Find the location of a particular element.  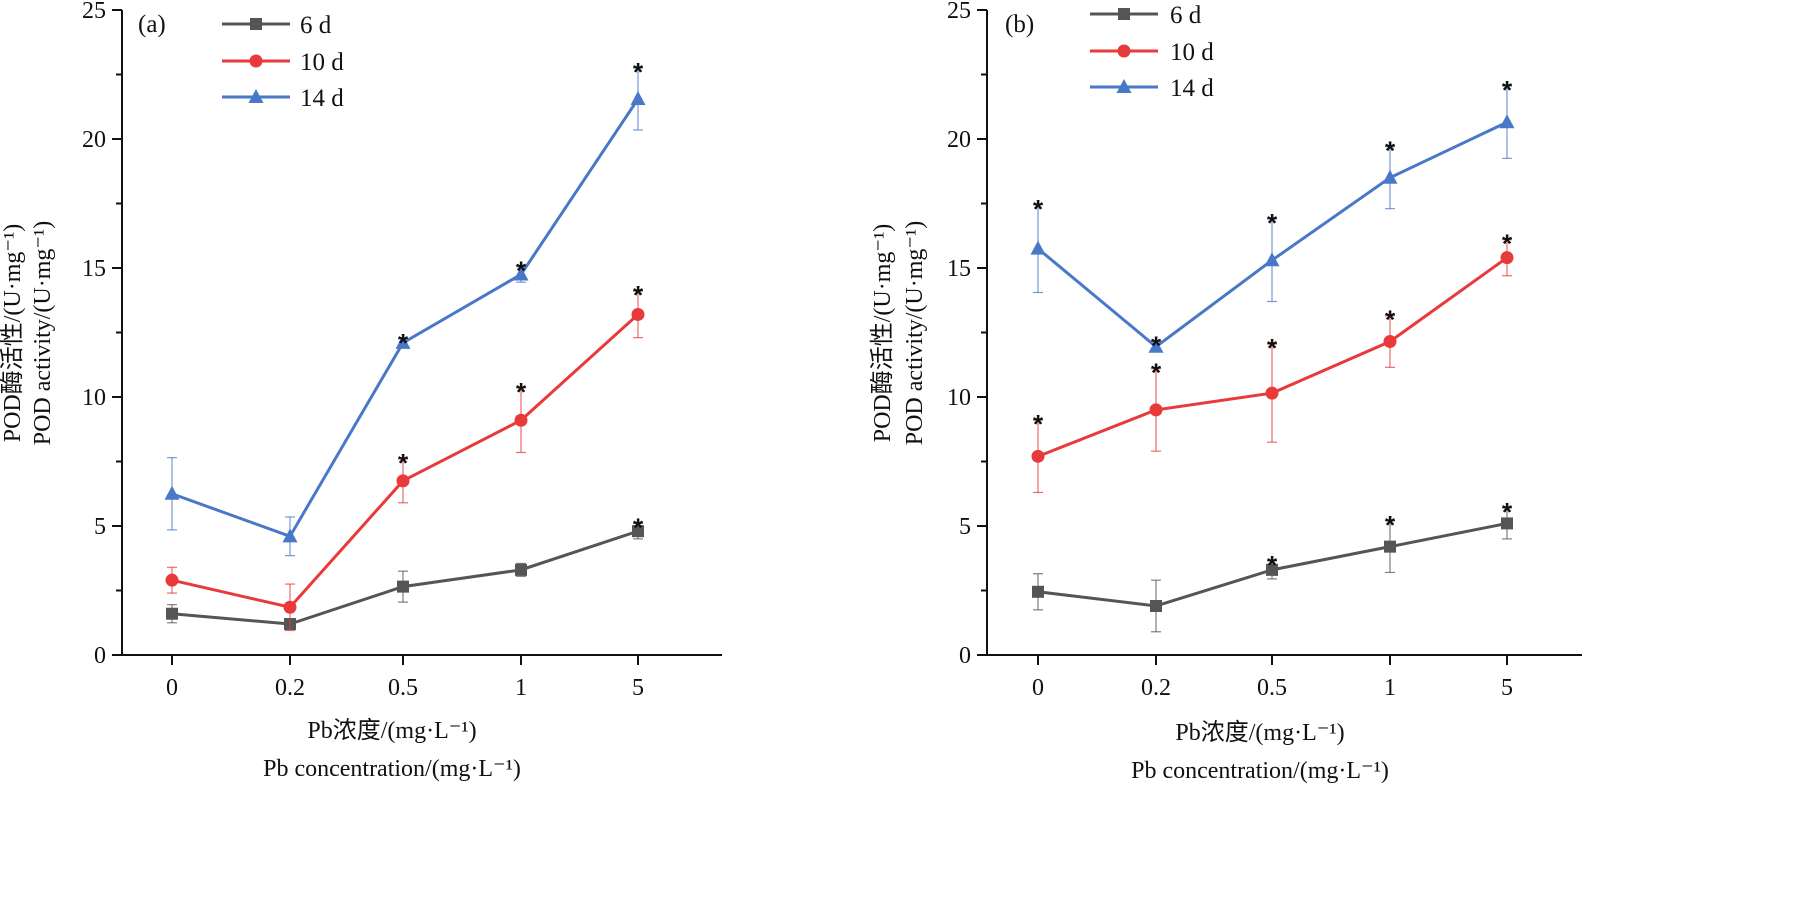

series-10-d: * * * is located at coordinates (405, 456).